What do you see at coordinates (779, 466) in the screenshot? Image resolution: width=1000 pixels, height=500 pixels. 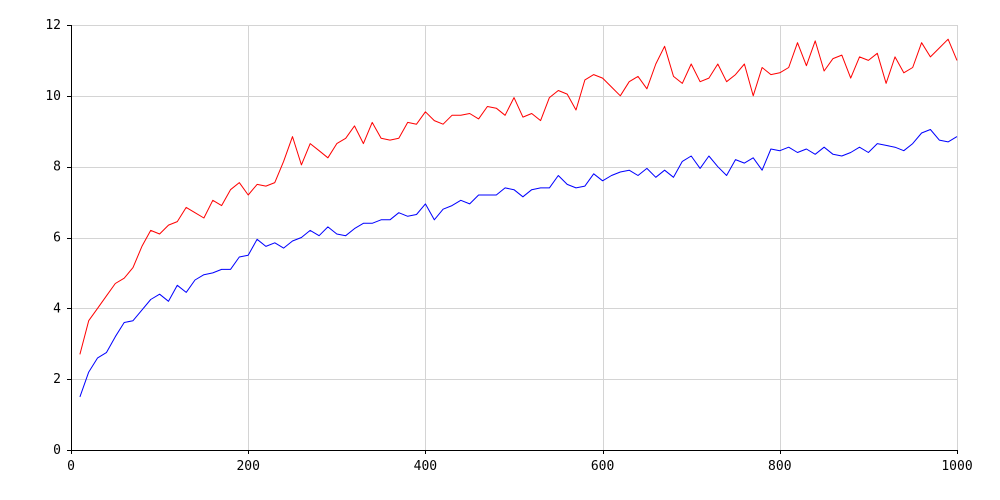 I see `x-tick-label: 800` at bounding box center [779, 466].